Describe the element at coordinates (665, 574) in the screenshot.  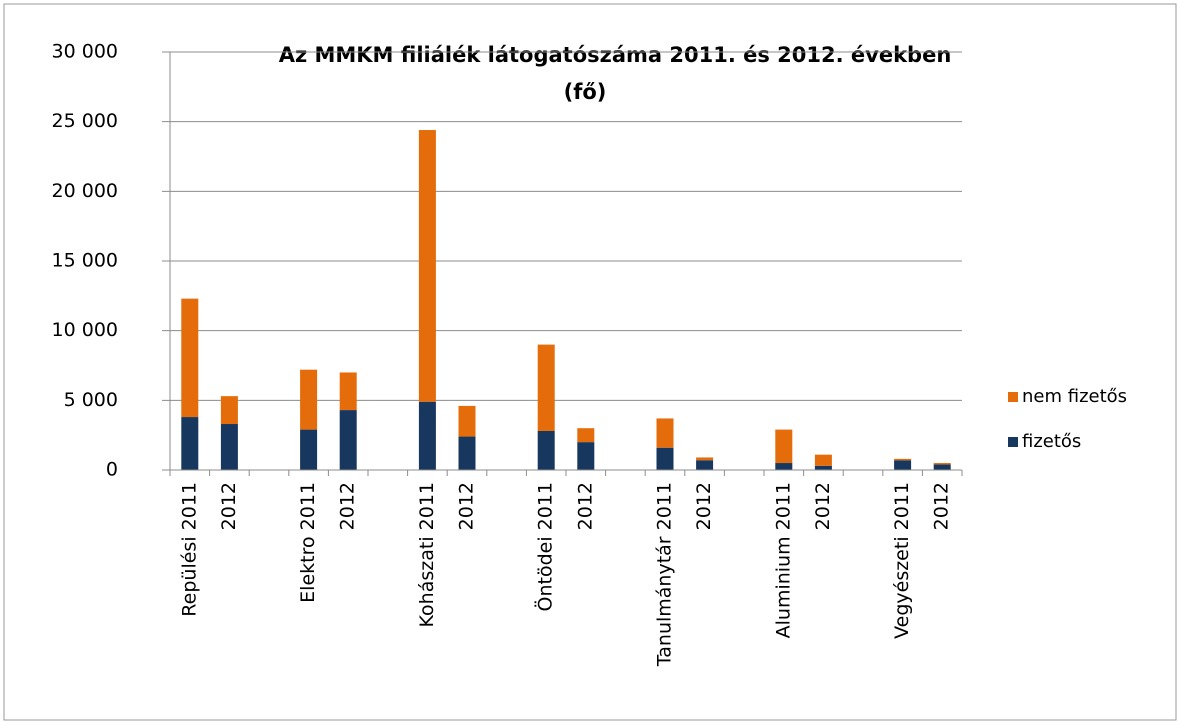
I see `x-tick-label: Tanulmánytár 2011` at that location.